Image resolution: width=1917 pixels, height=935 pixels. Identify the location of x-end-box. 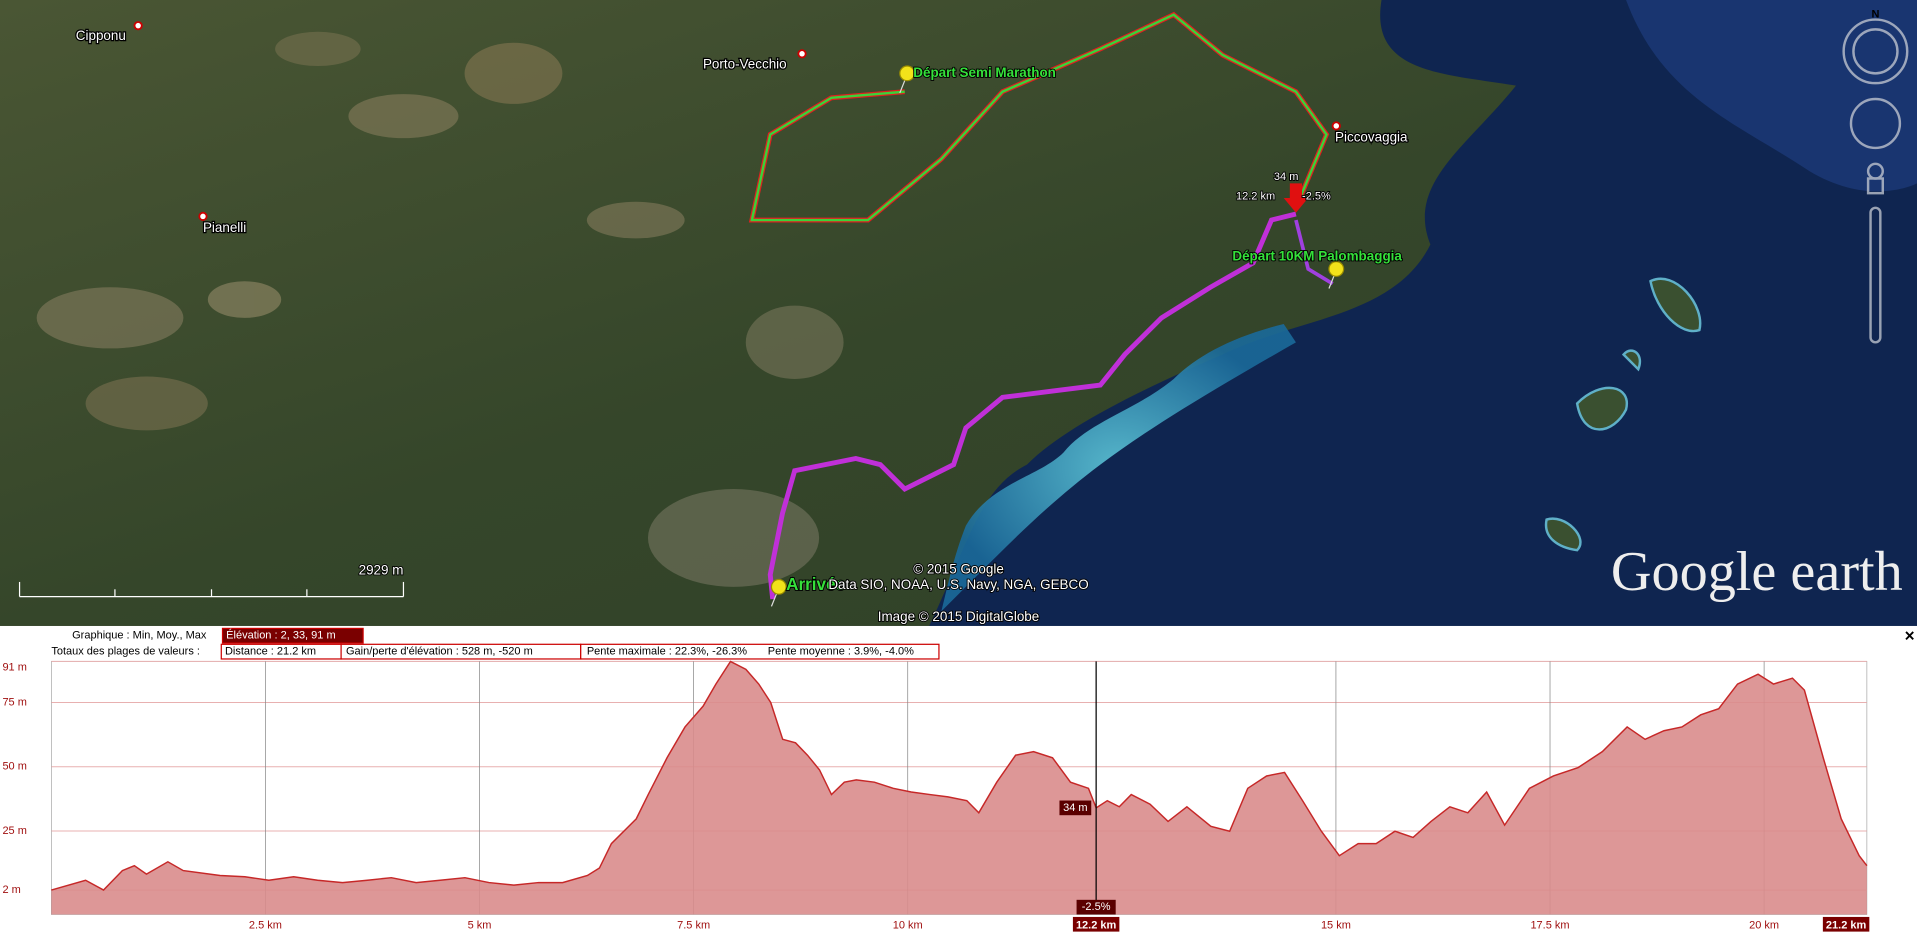
(1846, 924).